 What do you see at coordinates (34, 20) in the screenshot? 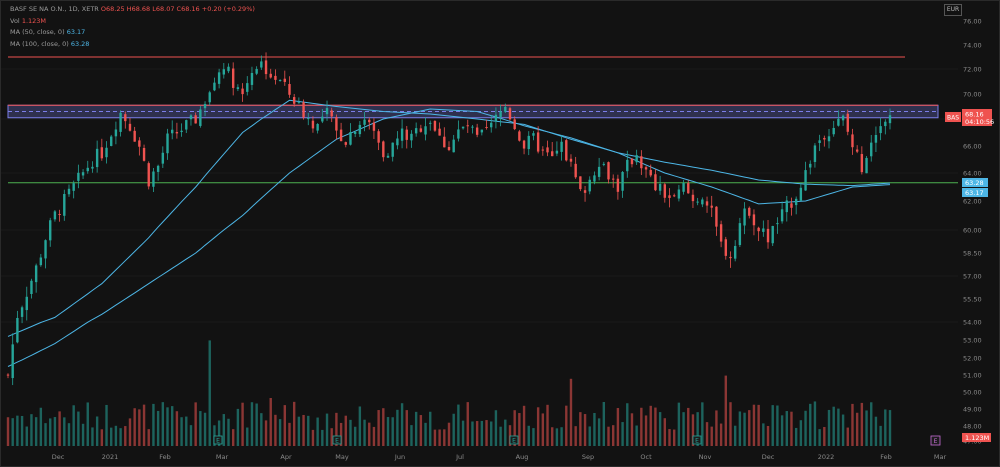
I see `volume-value: 1.123M` at bounding box center [34, 20].